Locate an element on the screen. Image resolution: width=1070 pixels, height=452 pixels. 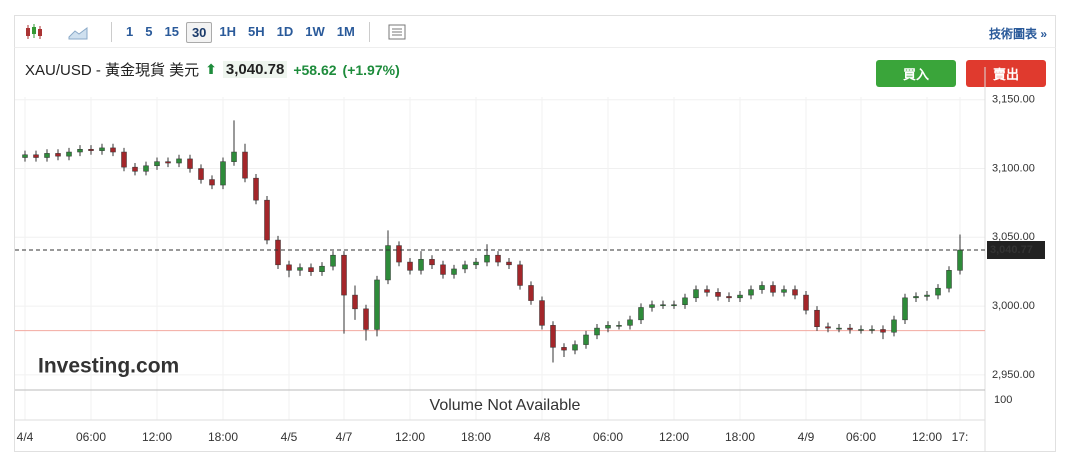
last-price-tag is located at coordinates (1016, 250).